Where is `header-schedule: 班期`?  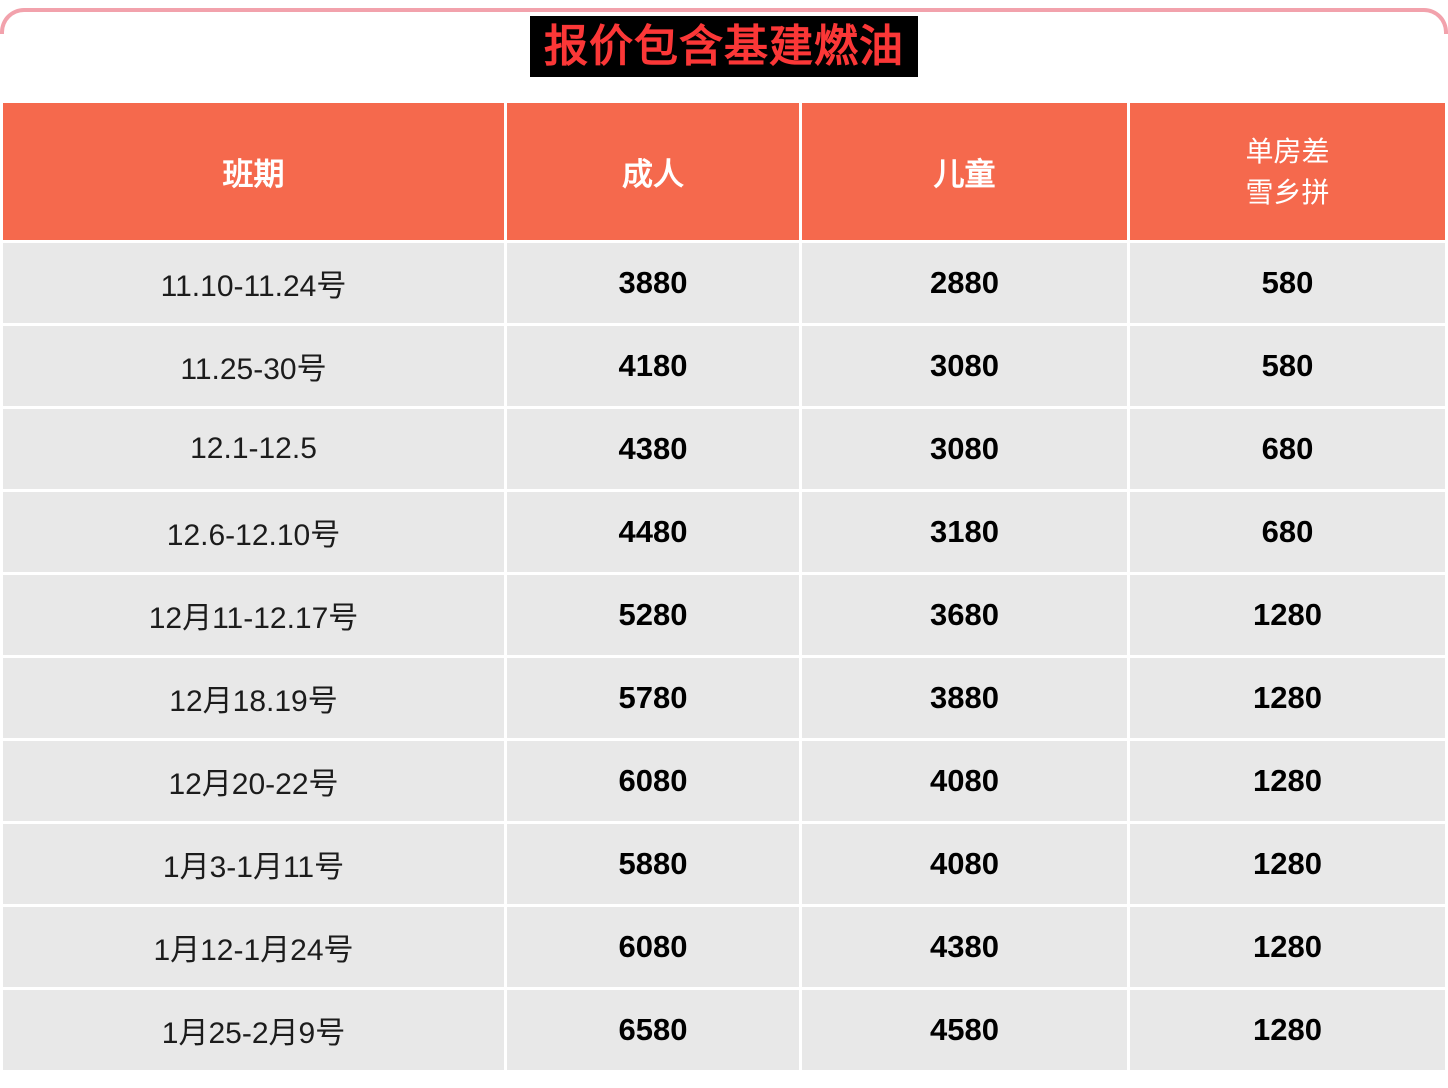 header-schedule: 班期 is located at coordinates (253, 172).